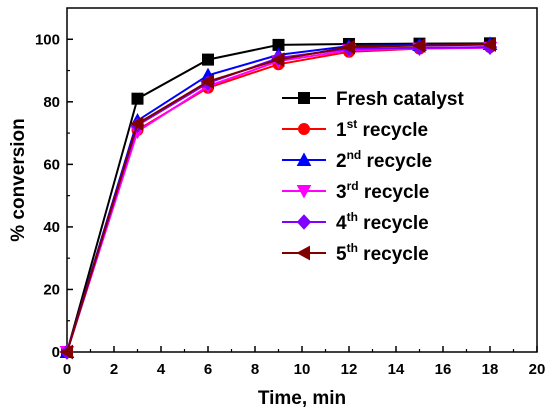 Image resolution: width=550 pixels, height=411 pixels. Describe the element at coordinates (382, 191) in the screenshot. I see `legend-label: 3rd recycle` at that location.